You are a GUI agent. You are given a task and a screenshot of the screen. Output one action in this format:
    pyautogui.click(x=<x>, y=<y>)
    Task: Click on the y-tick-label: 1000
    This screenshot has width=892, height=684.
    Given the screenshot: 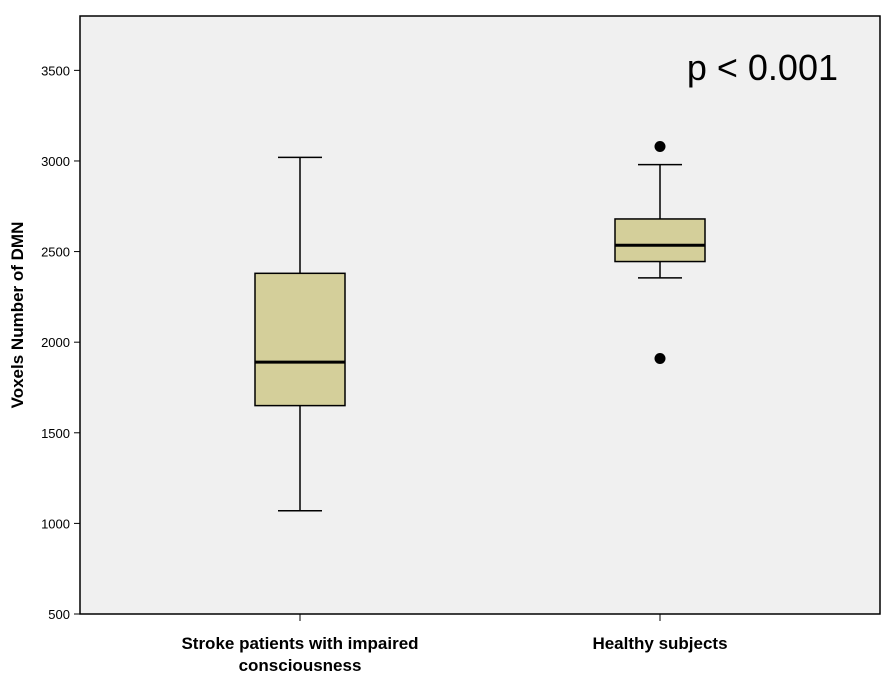 What is the action you would take?
    pyautogui.click(x=55, y=523)
    